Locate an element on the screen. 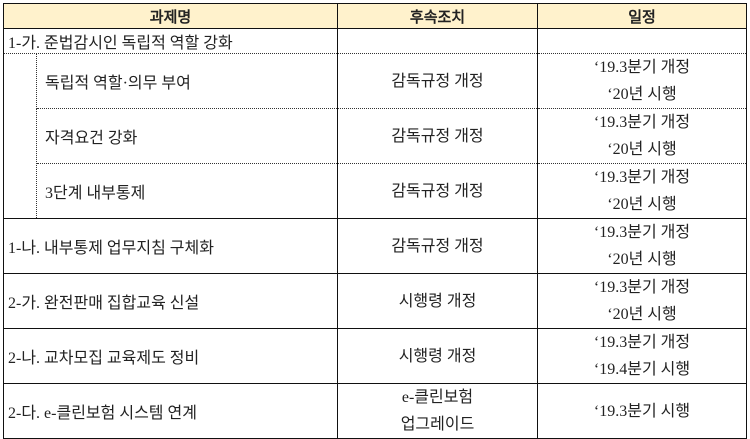  task-schedule: ‘19.3분기 시행 is located at coordinates (642, 411).